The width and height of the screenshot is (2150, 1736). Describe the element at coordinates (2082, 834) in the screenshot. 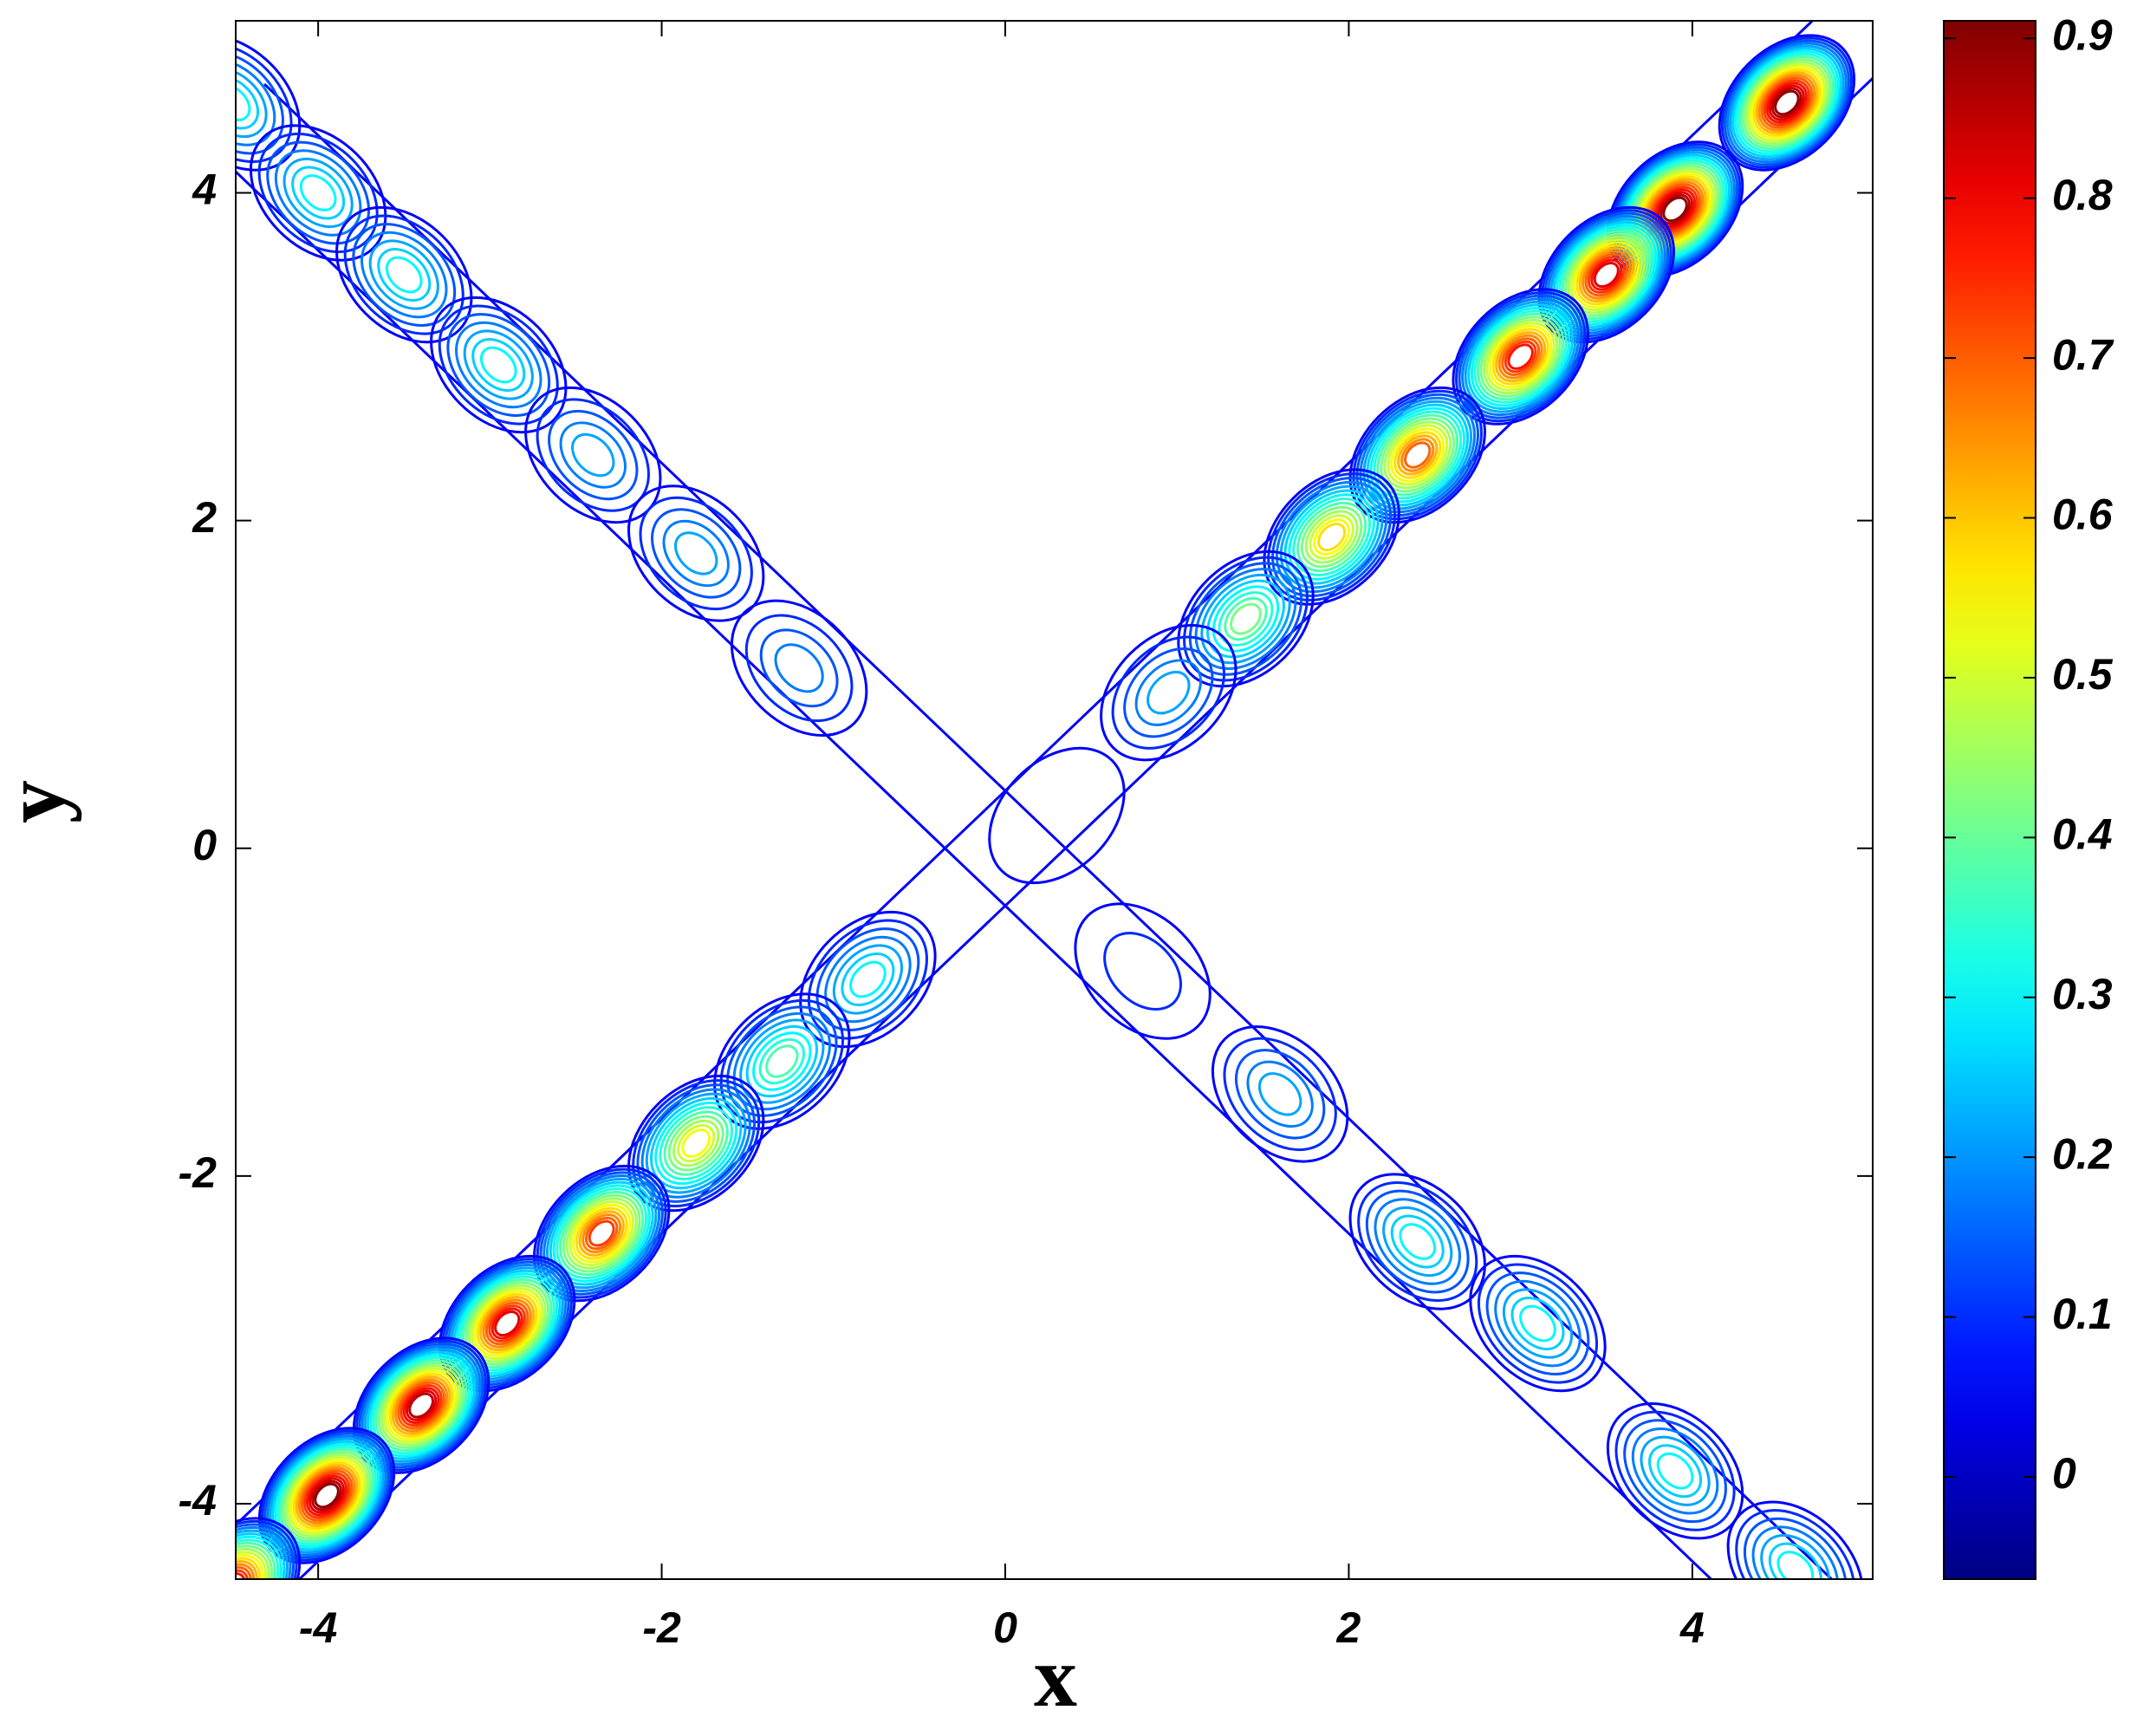

I see `colorbar-tick-label: 0.4` at that location.